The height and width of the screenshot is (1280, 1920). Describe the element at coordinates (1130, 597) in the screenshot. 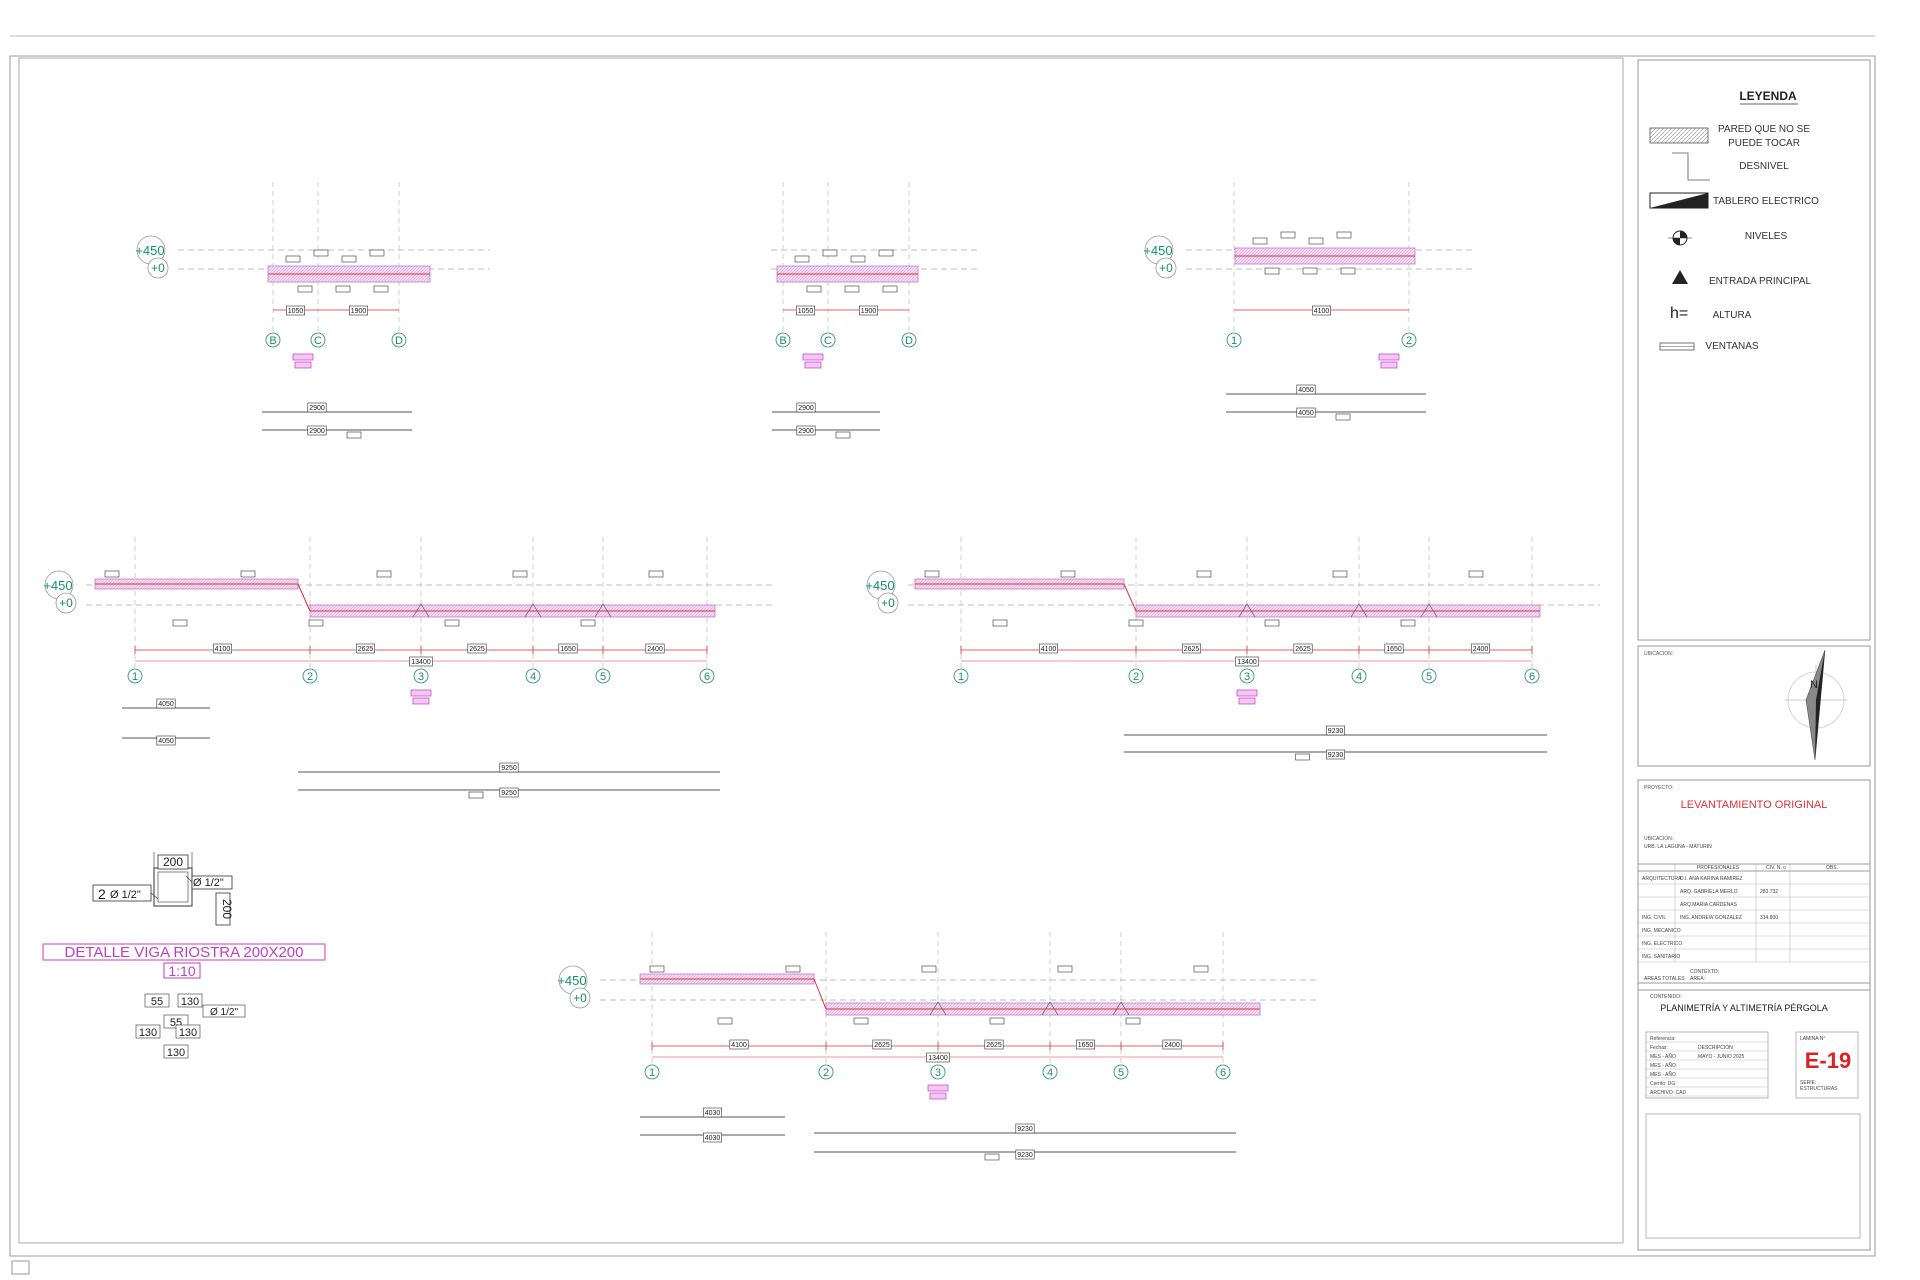

I see `rebar-bend` at that location.